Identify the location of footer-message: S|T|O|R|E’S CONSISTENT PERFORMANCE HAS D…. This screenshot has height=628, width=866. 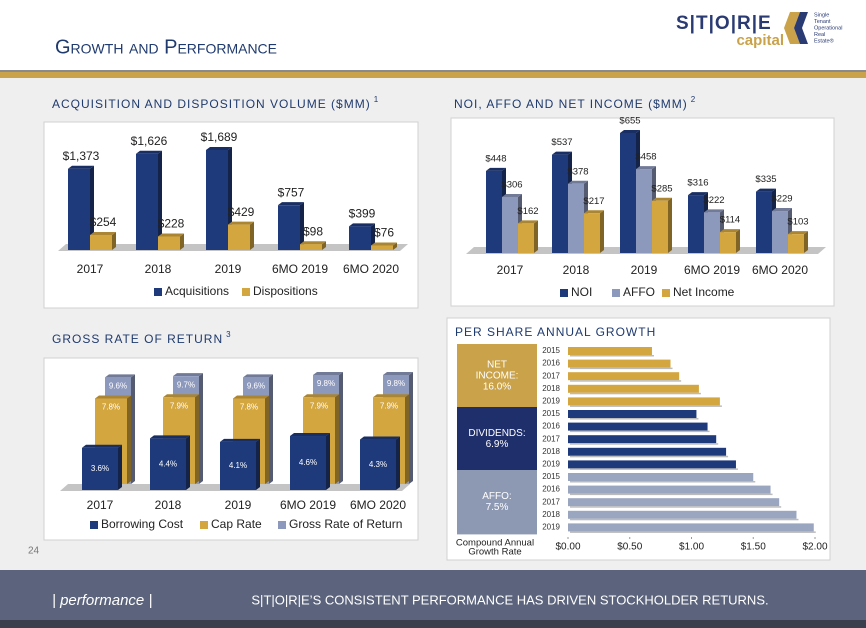
(509, 599).